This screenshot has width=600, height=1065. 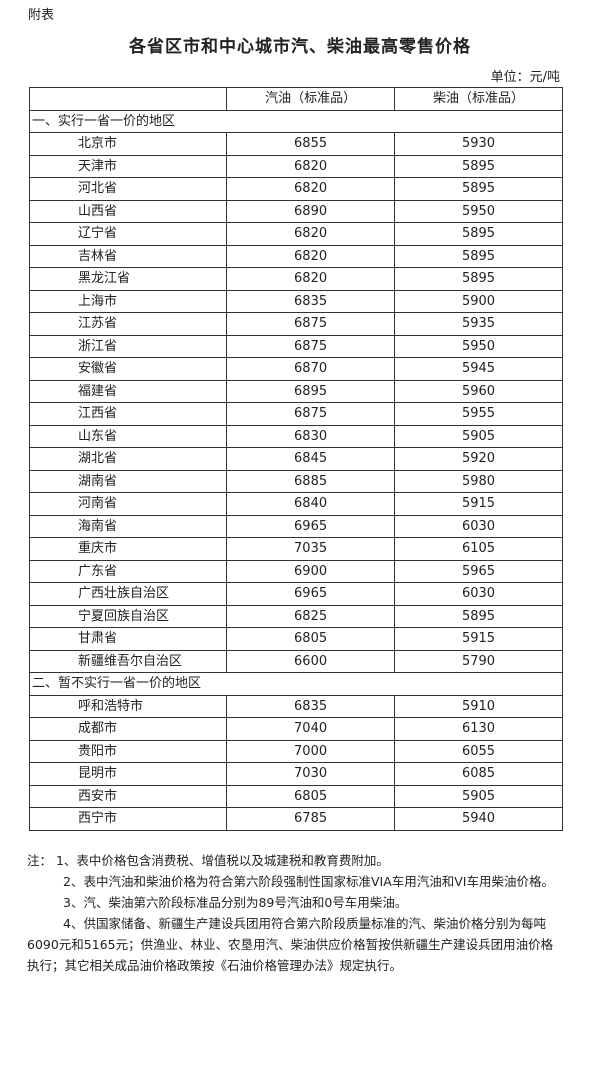 What do you see at coordinates (128, 481) in the screenshot?
I see `region-cell: 湖南省` at bounding box center [128, 481].